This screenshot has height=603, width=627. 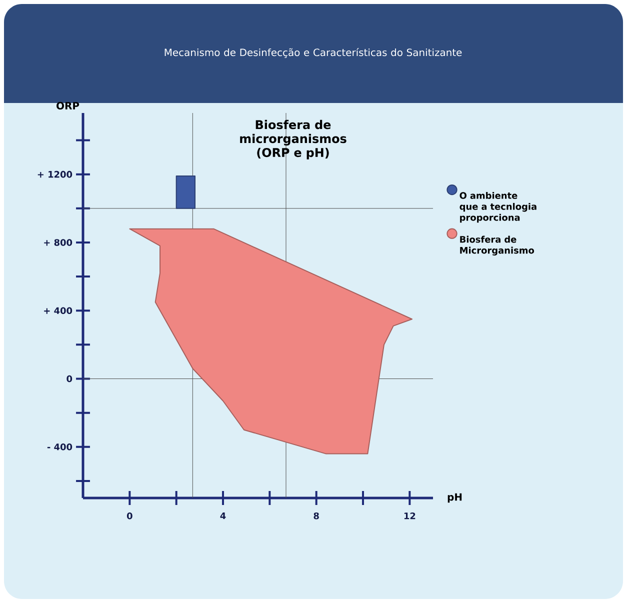 What do you see at coordinates (55, 174) in the screenshot?
I see `y-tick-label: + 1200` at bounding box center [55, 174].